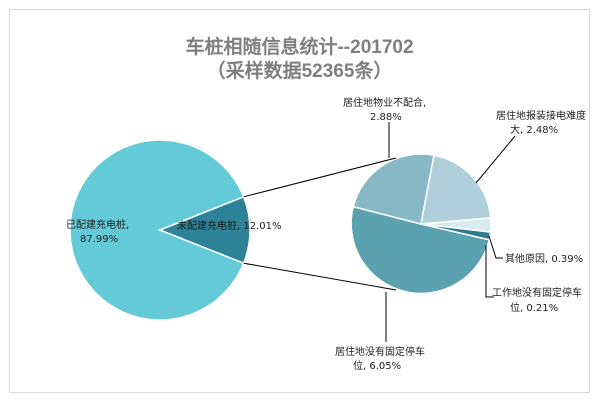  I want to click on chart-title: 车桩相随信息统计--201702, so click(299, 47).